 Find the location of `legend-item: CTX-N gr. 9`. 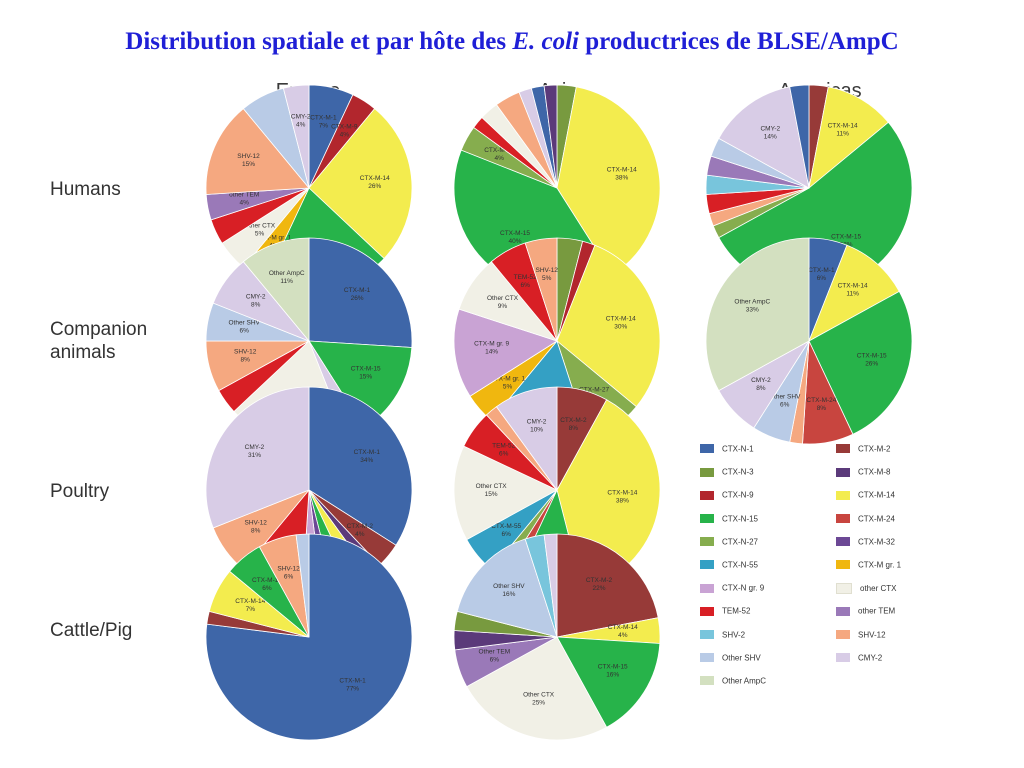

legend-item: CTX-N gr. 9 is located at coordinates (732, 590).